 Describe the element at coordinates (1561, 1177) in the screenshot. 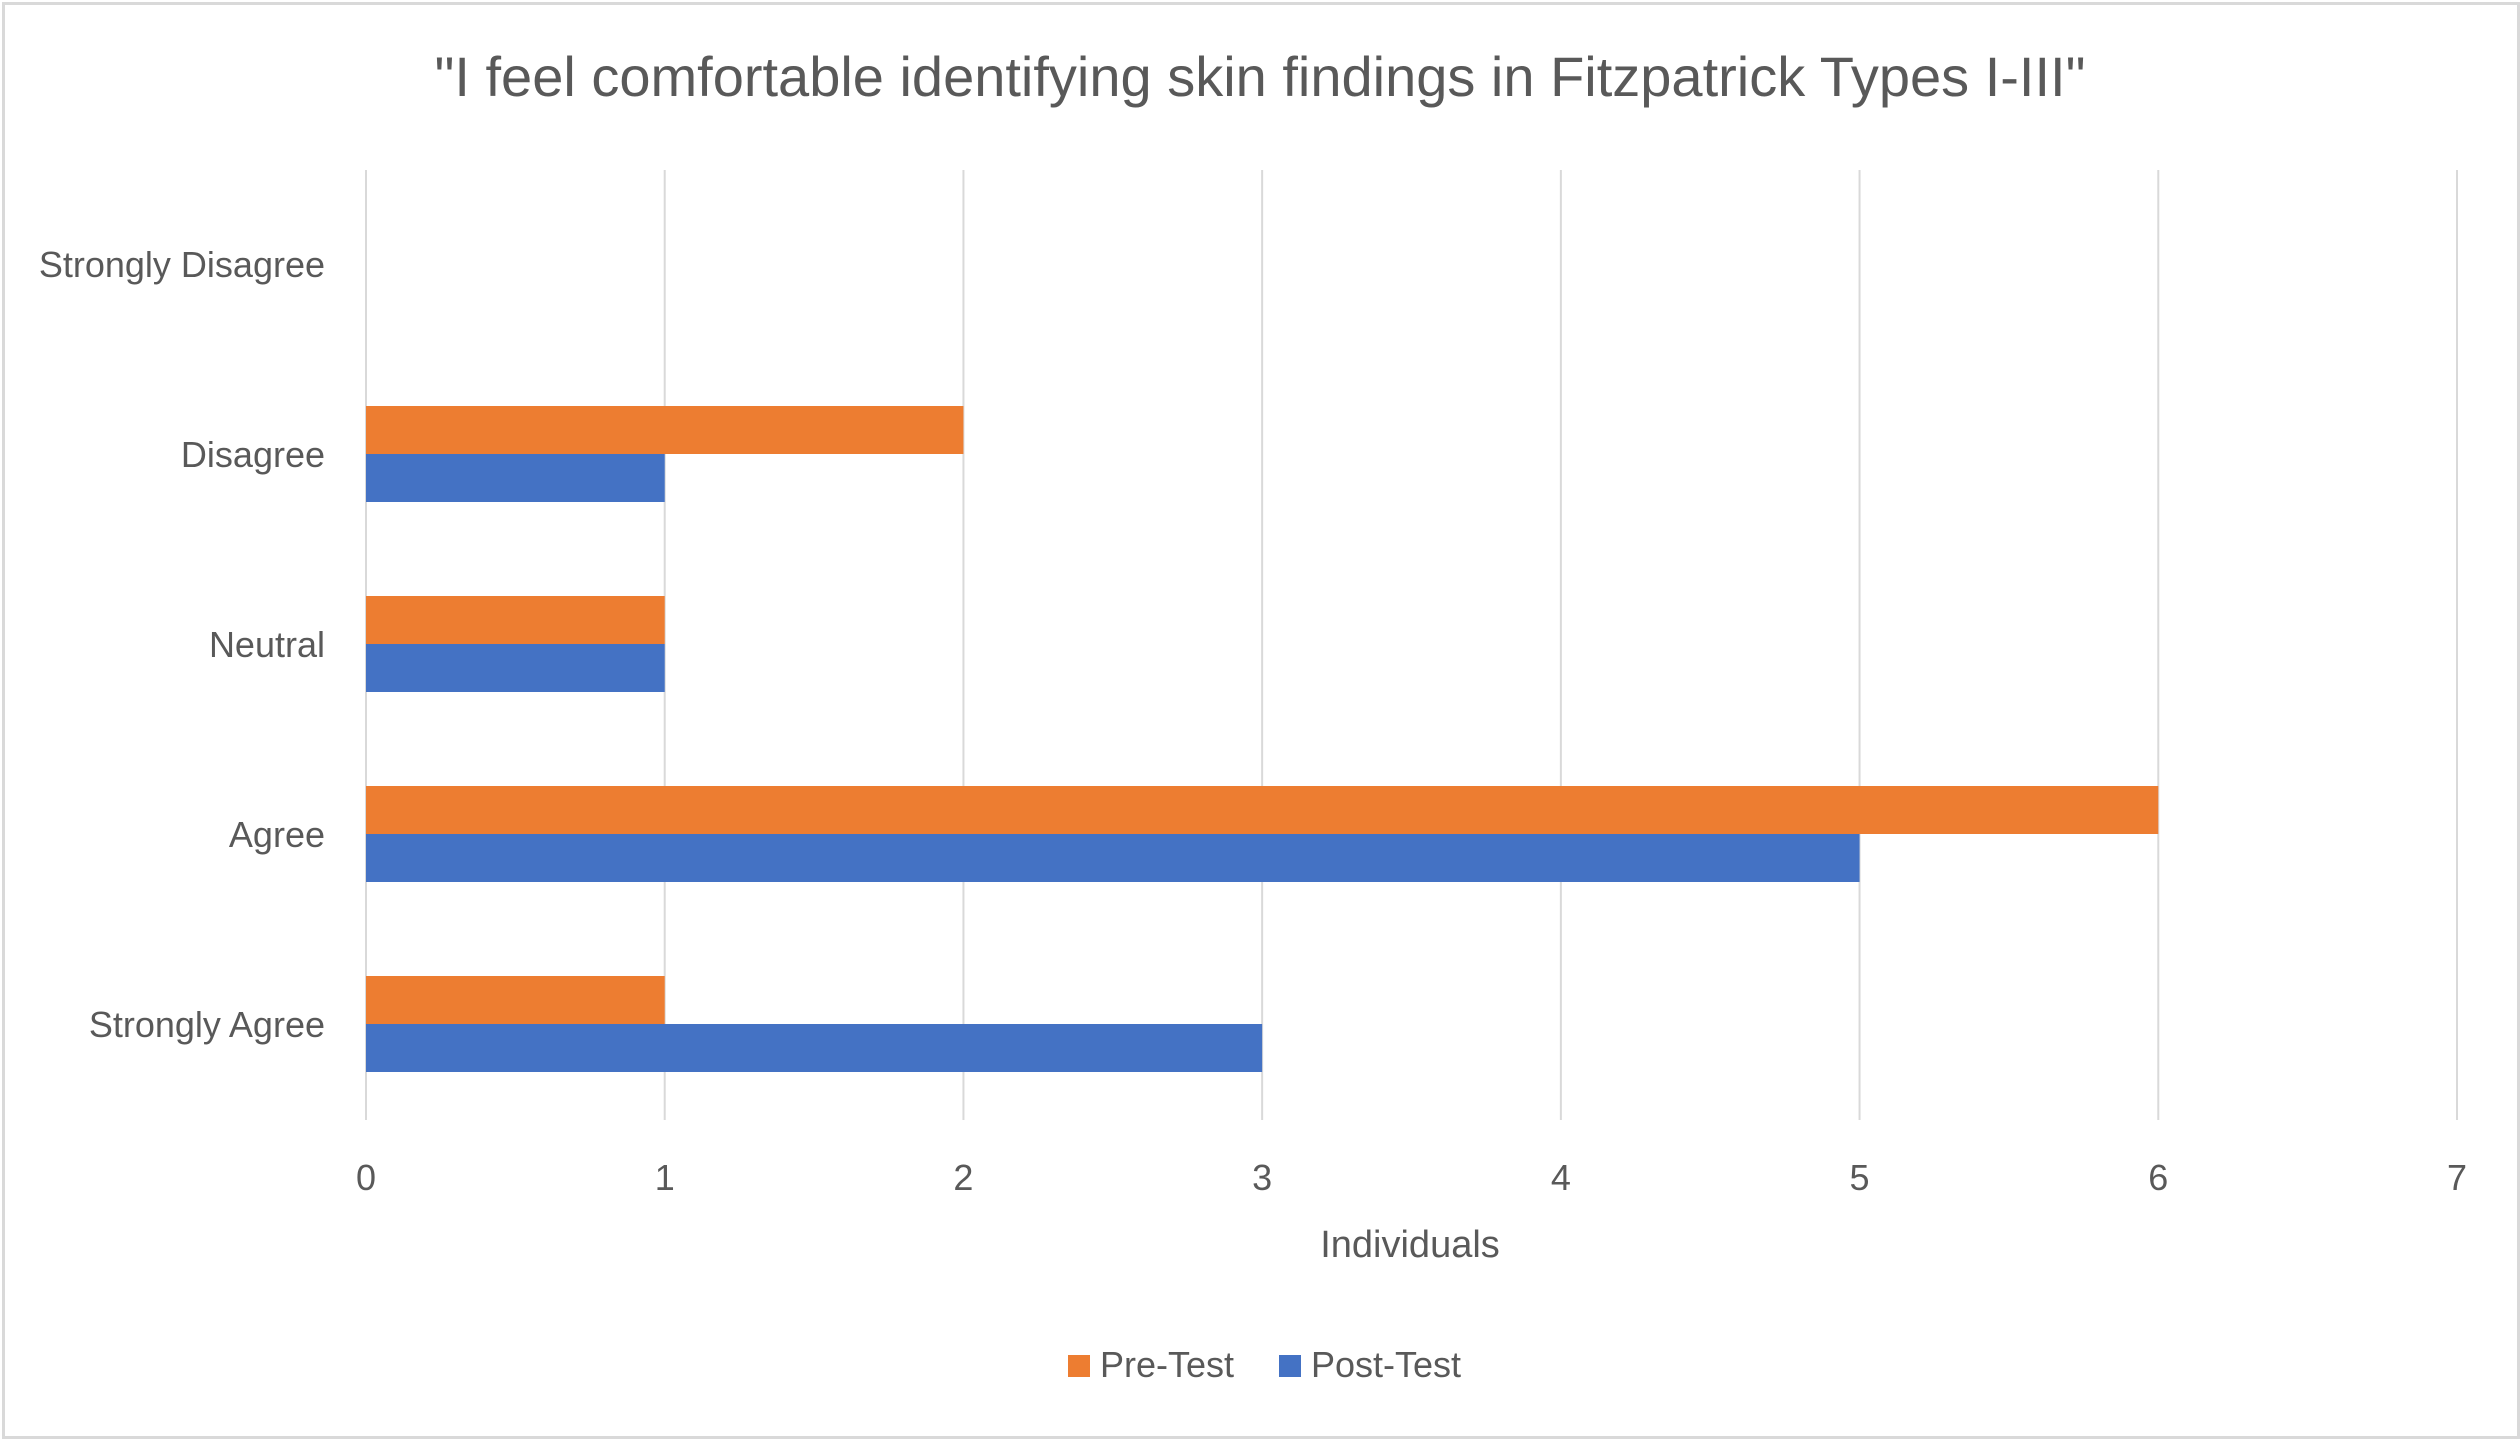

I see `x-tick-label-4: 4` at that location.